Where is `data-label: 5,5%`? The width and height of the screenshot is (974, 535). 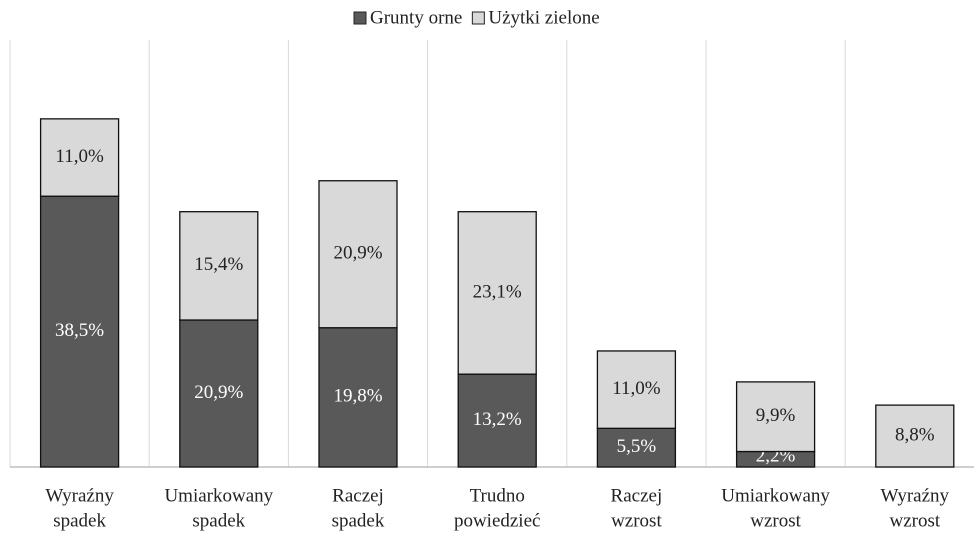
data-label: 5,5% is located at coordinates (637, 446).